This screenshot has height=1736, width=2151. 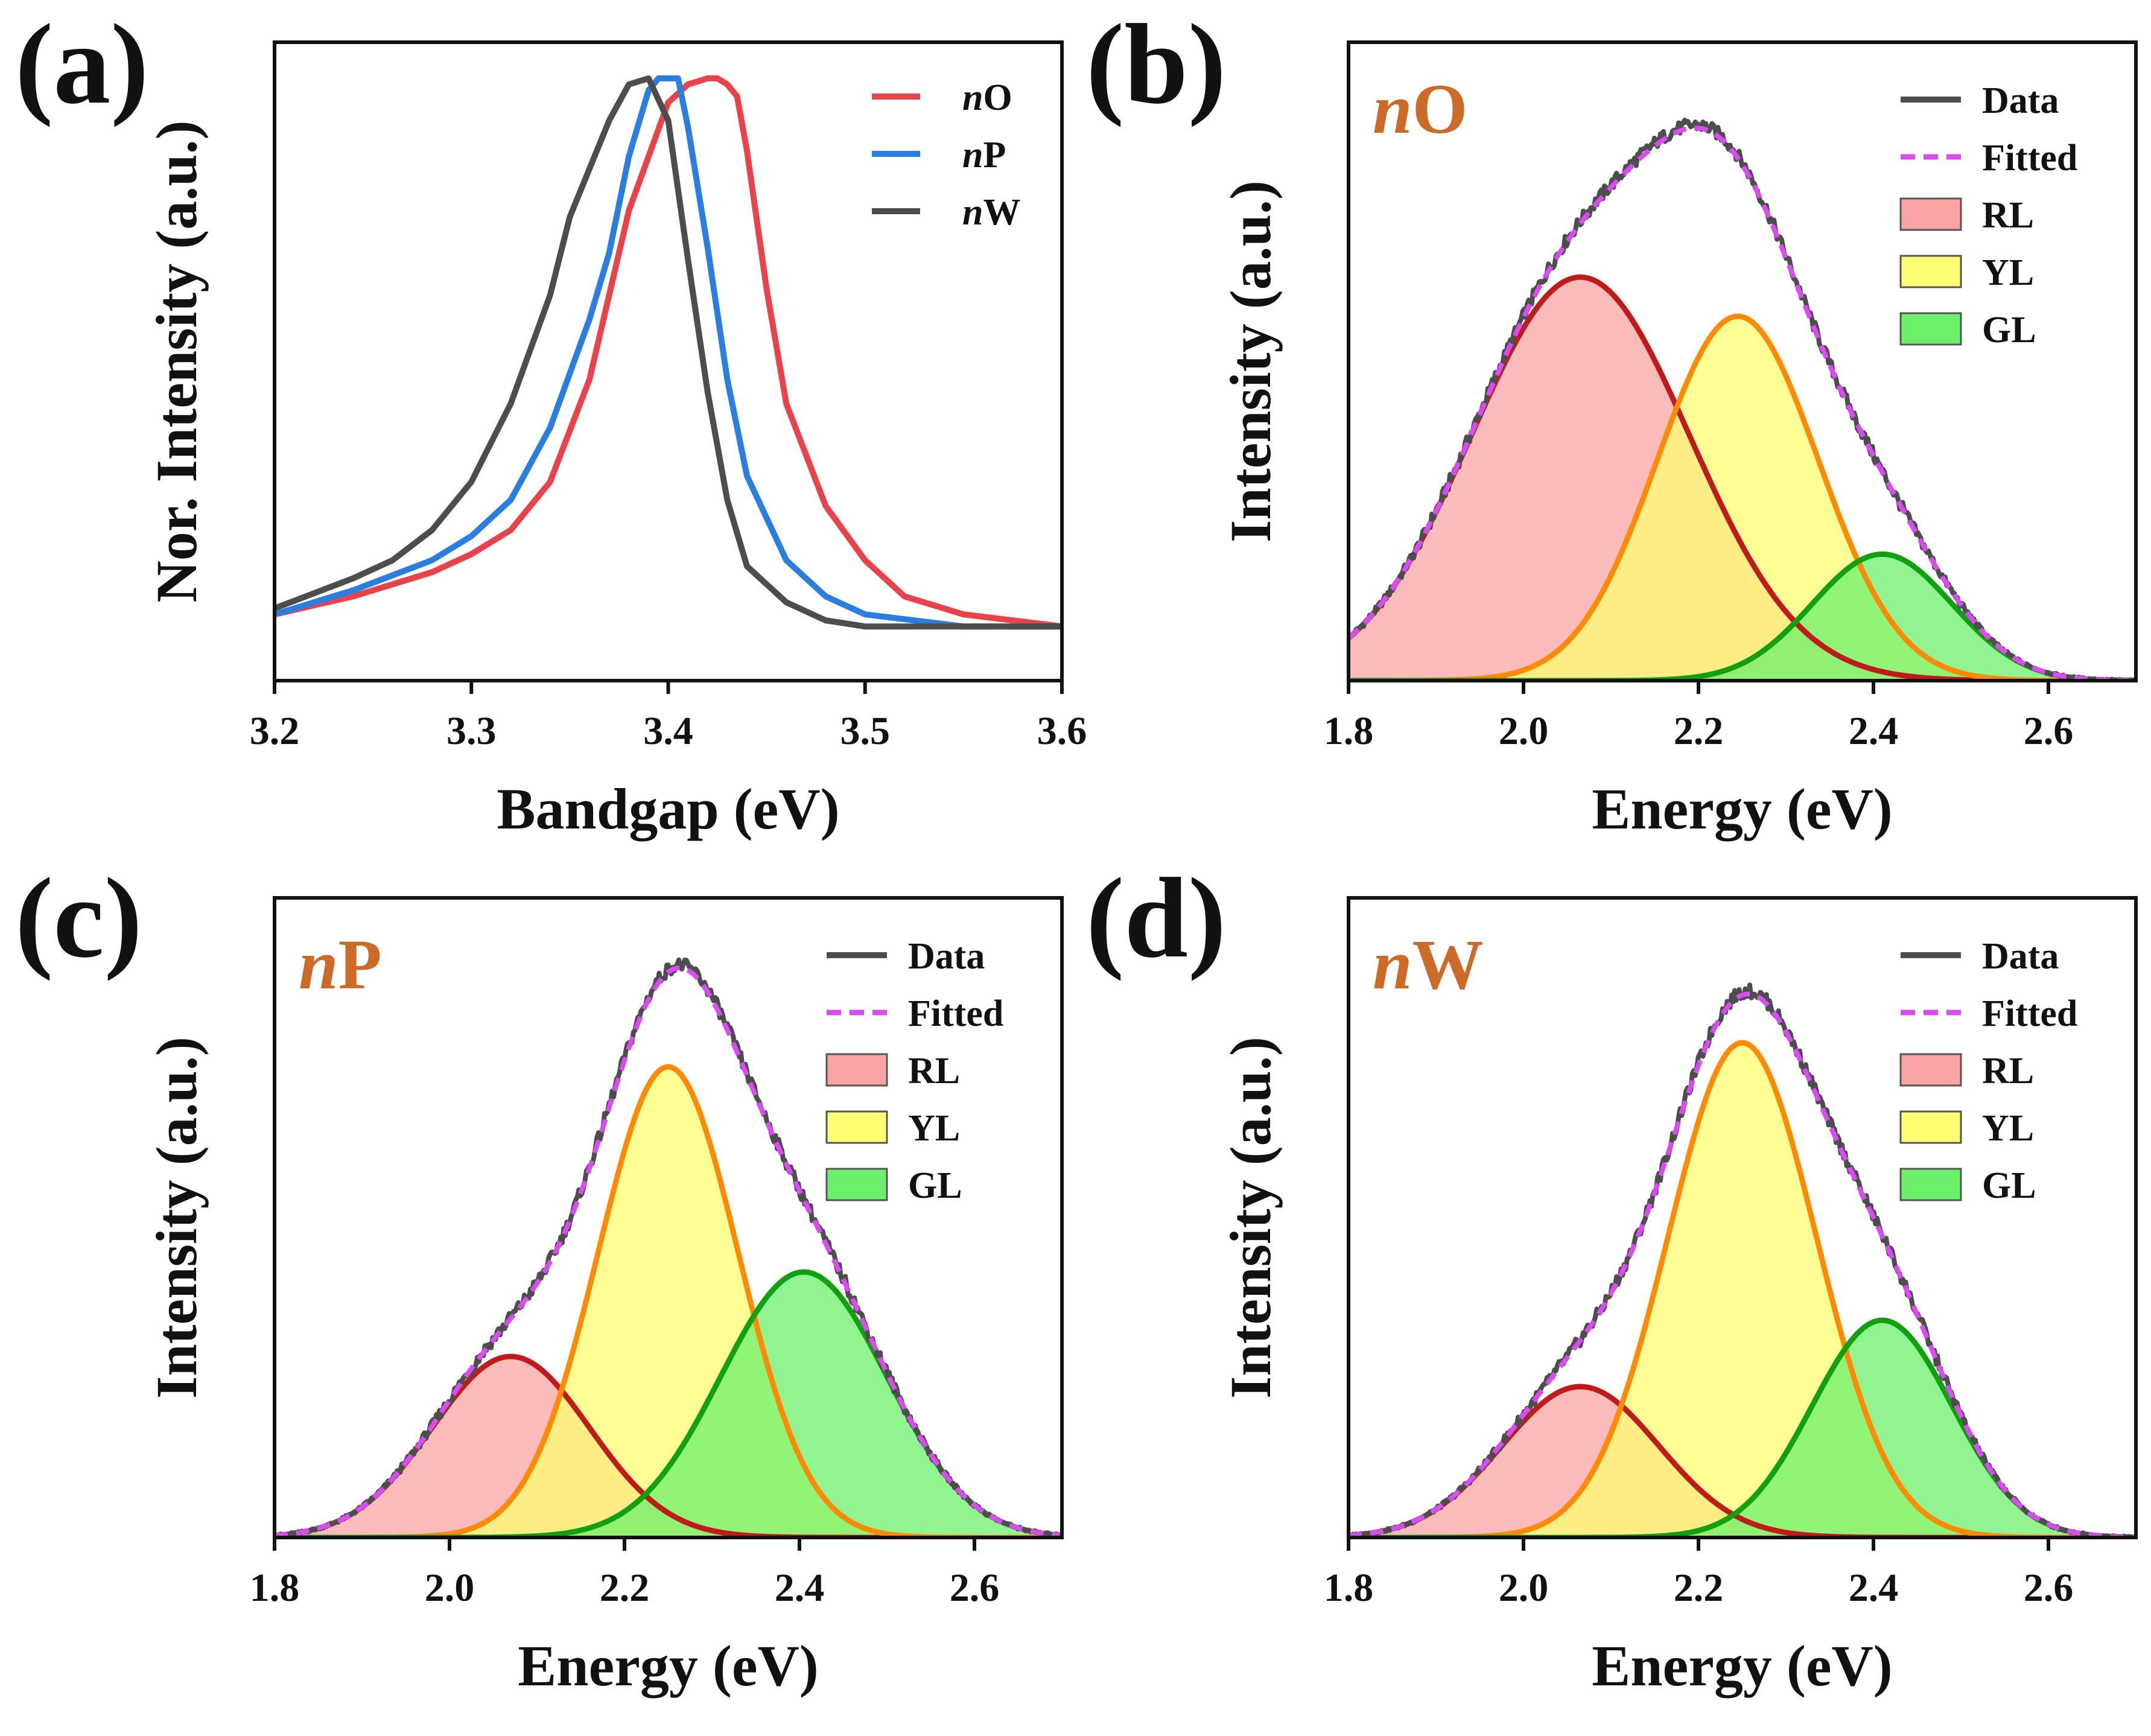 What do you see at coordinates (1156, 918) in the screenshot?
I see `panel-label: (d)` at bounding box center [1156, 918].